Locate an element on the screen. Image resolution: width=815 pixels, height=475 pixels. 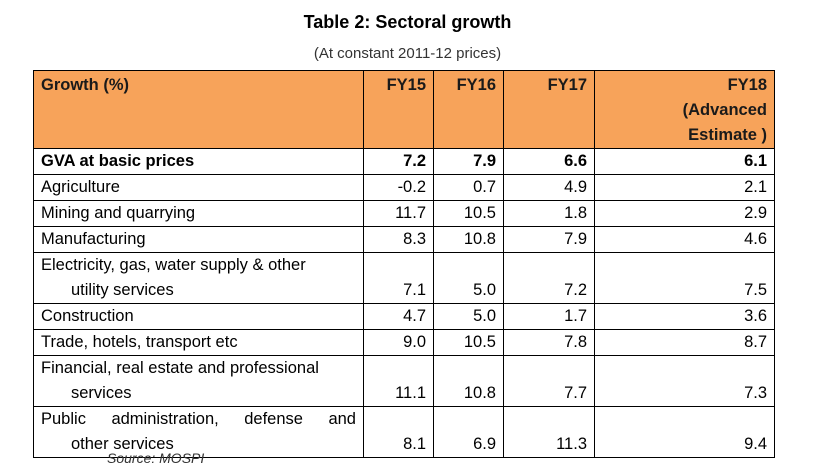
cell-fy18: 4.6 is located at coordinates (684, 239).